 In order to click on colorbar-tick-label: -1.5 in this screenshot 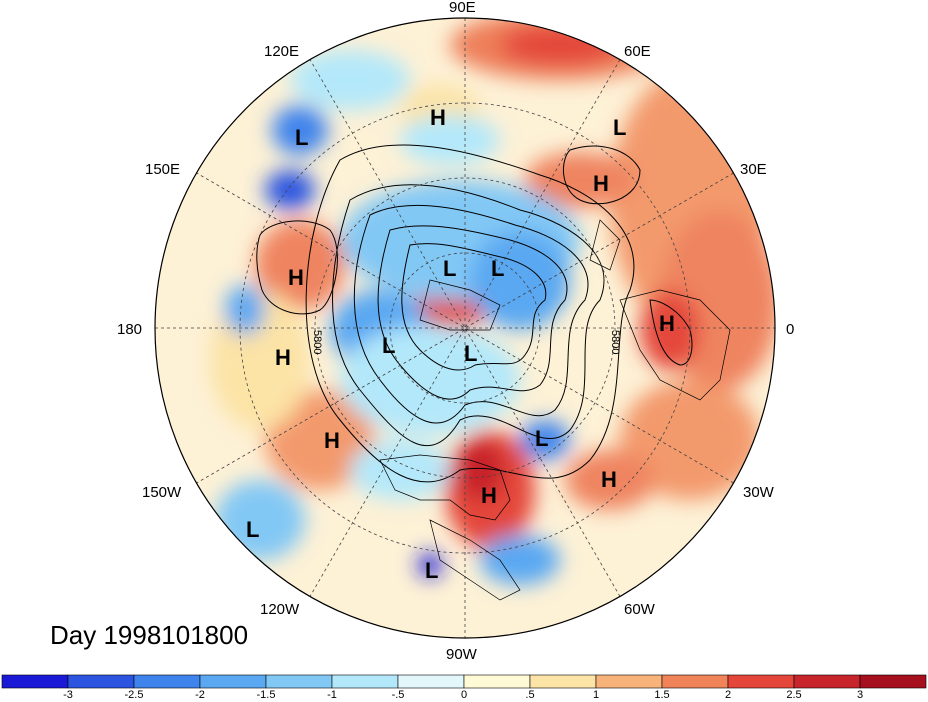, I will do `click(266, 695)`.